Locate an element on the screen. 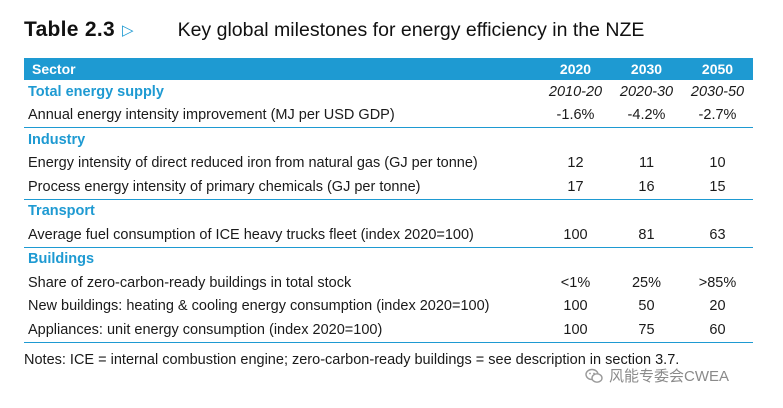  cell-2050: 63 is located at coordinates (717, 234).